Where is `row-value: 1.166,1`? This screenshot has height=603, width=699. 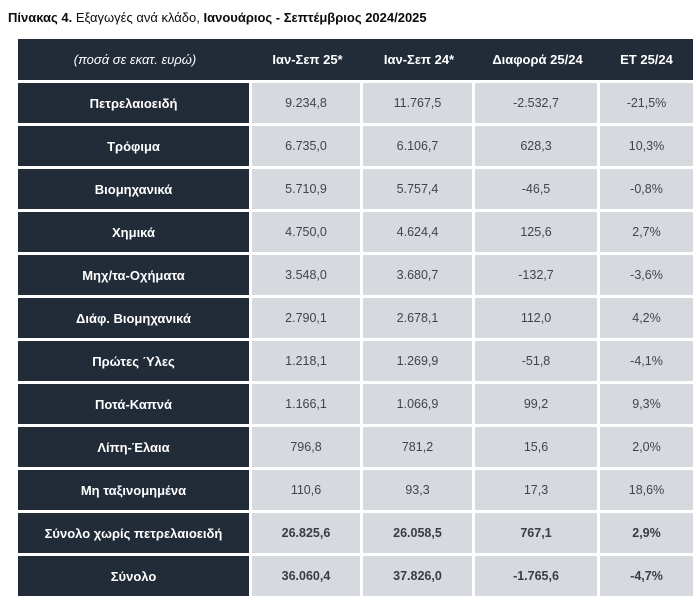 row-value: 1.166,1 is located at coordinates (306, 404).